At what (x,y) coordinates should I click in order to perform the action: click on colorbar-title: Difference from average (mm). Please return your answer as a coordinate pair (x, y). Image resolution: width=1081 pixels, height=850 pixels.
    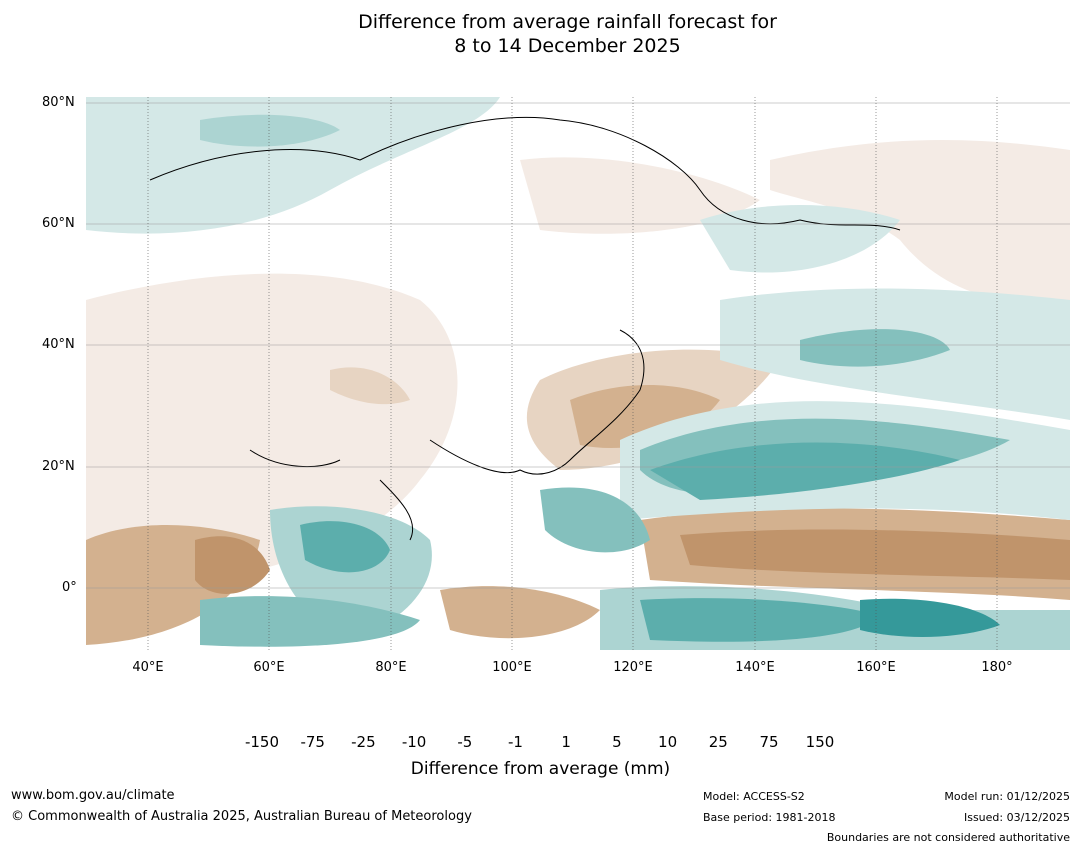
    Looking at the image, I should click on (540, 769).